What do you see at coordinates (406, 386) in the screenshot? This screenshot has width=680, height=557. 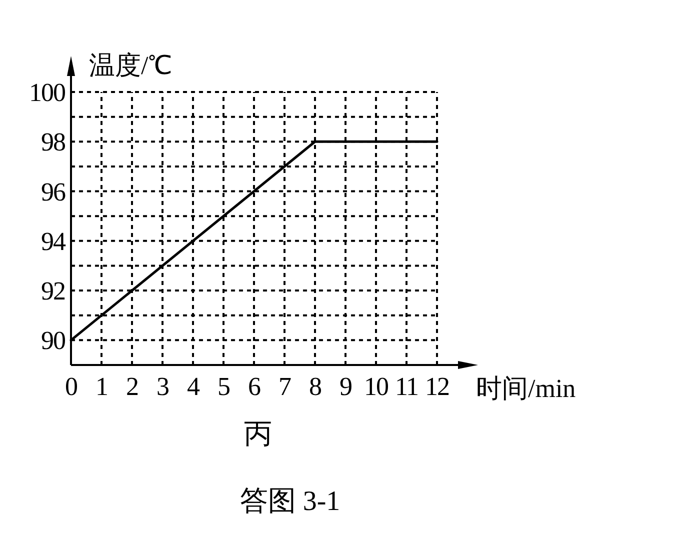 I see `x-tick-label: 11` at bounding box center [406, 386].